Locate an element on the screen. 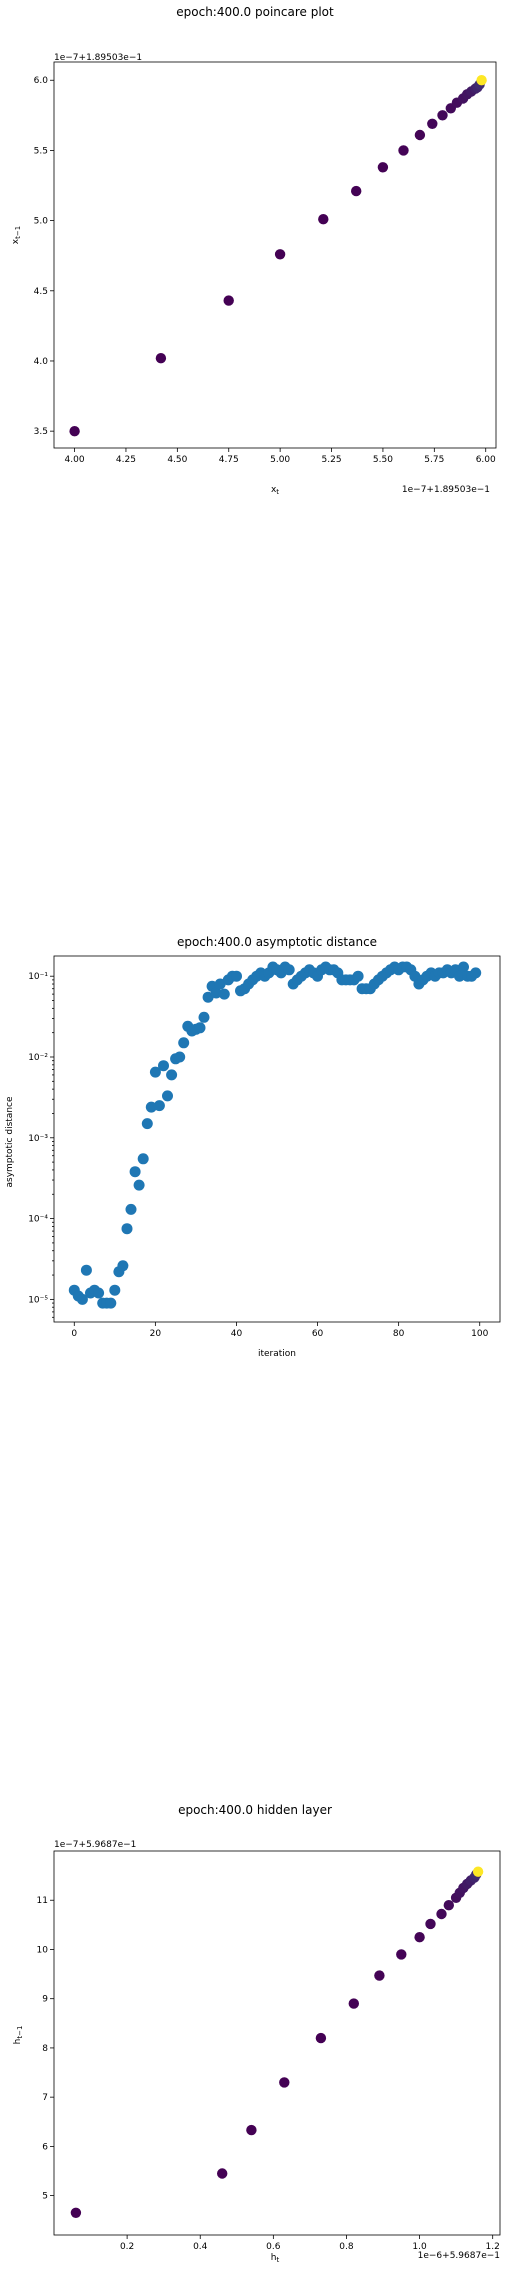 Image resolution: width=510 pixels, height=2269 pixels. x-tick-label: 5.75 is located at coordinates (434, 460).